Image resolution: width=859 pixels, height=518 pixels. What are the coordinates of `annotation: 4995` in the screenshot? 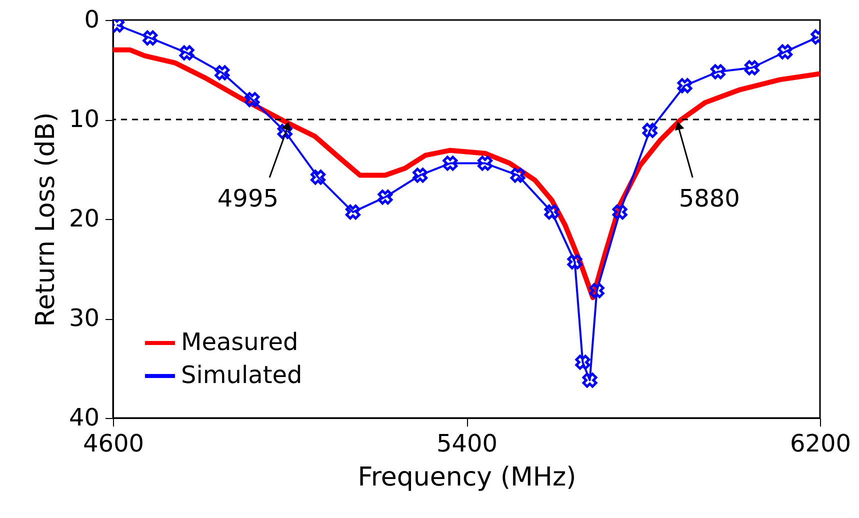 It's located at (247, 198).